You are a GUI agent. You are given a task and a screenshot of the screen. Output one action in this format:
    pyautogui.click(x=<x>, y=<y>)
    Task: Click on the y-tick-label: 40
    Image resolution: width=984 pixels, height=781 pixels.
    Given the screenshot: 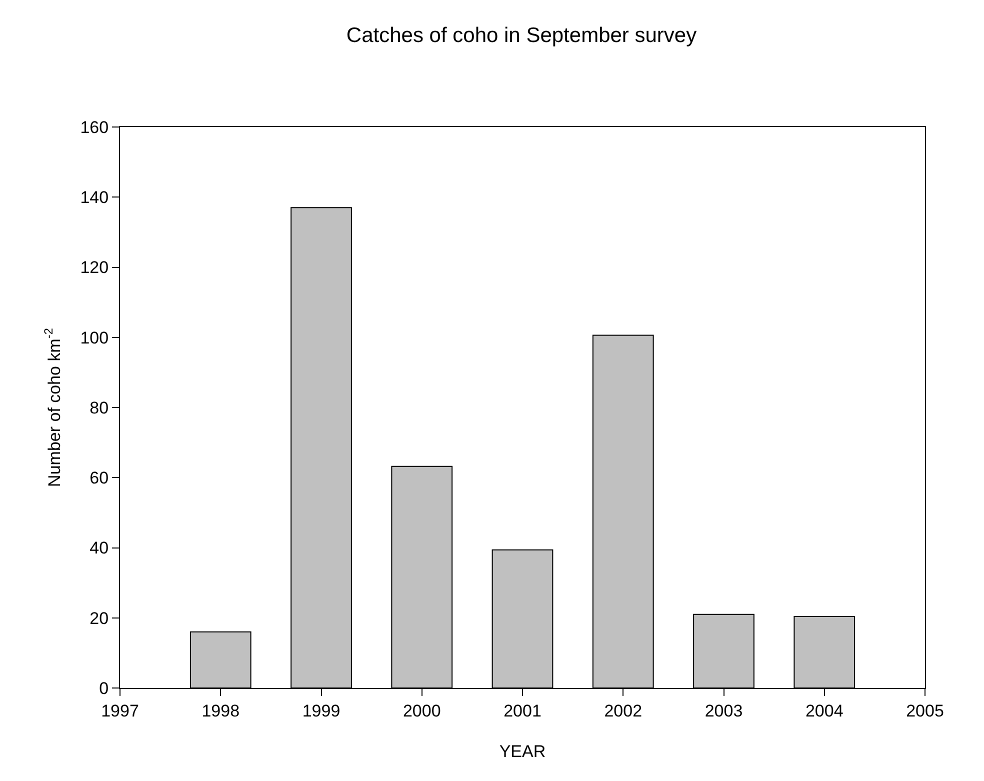 What is the action you would take?
    pyautogui.click(x=99, y=548)
    